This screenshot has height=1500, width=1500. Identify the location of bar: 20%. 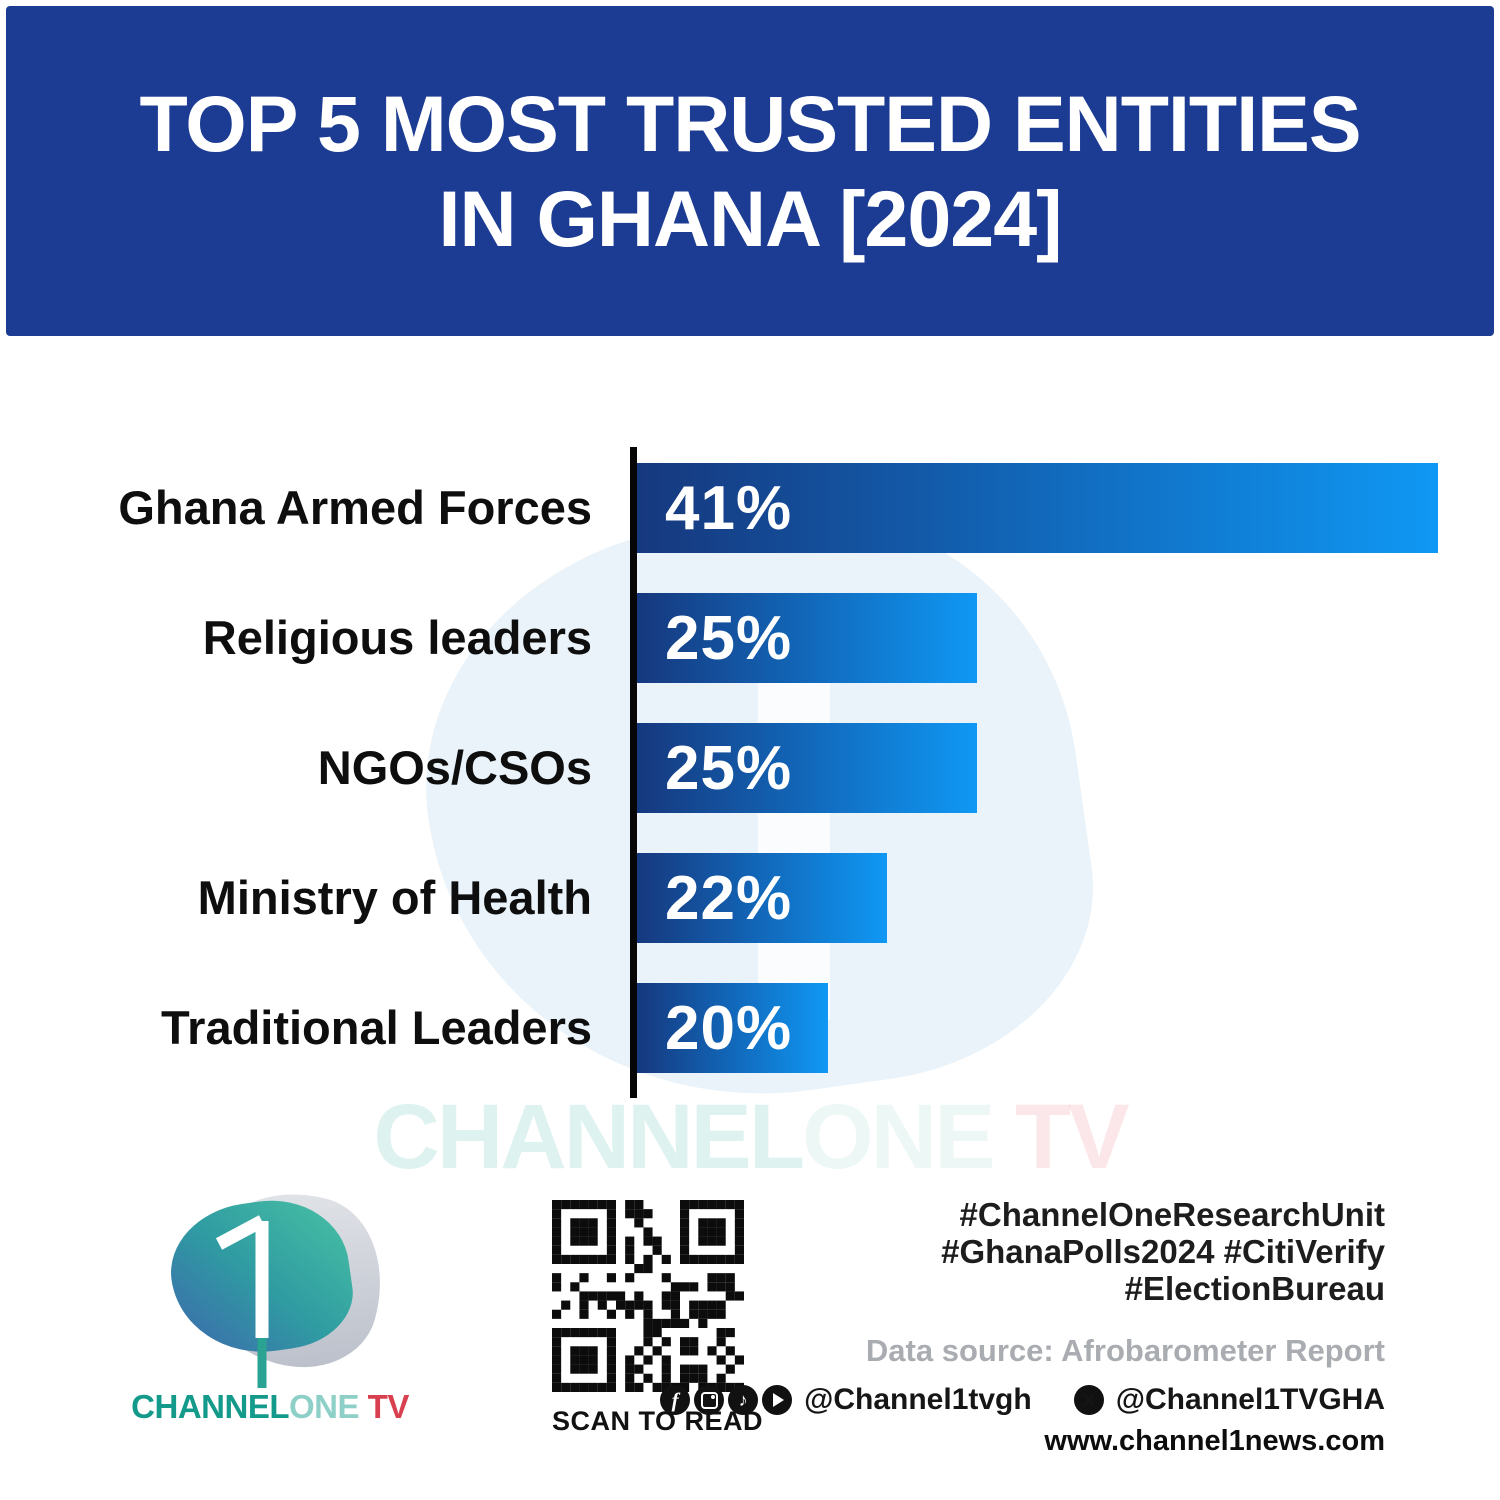
(732, 1028).